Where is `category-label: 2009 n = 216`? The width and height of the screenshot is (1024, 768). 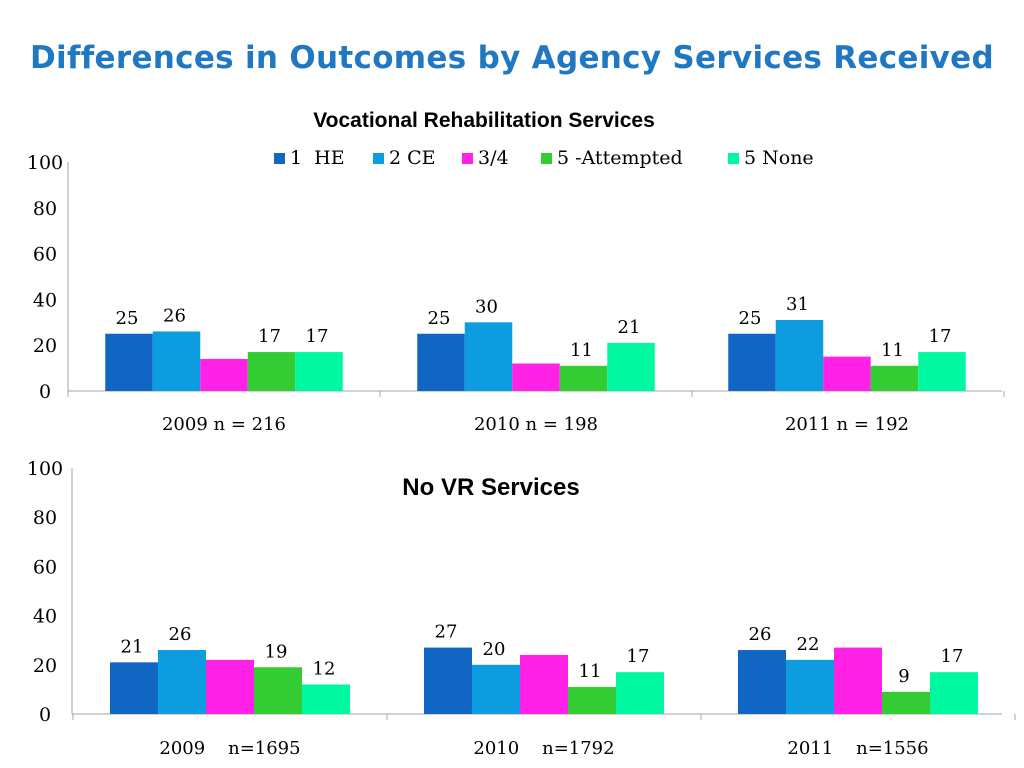
category-label: 2009 n = 216 is located at coordinates (224, 424).